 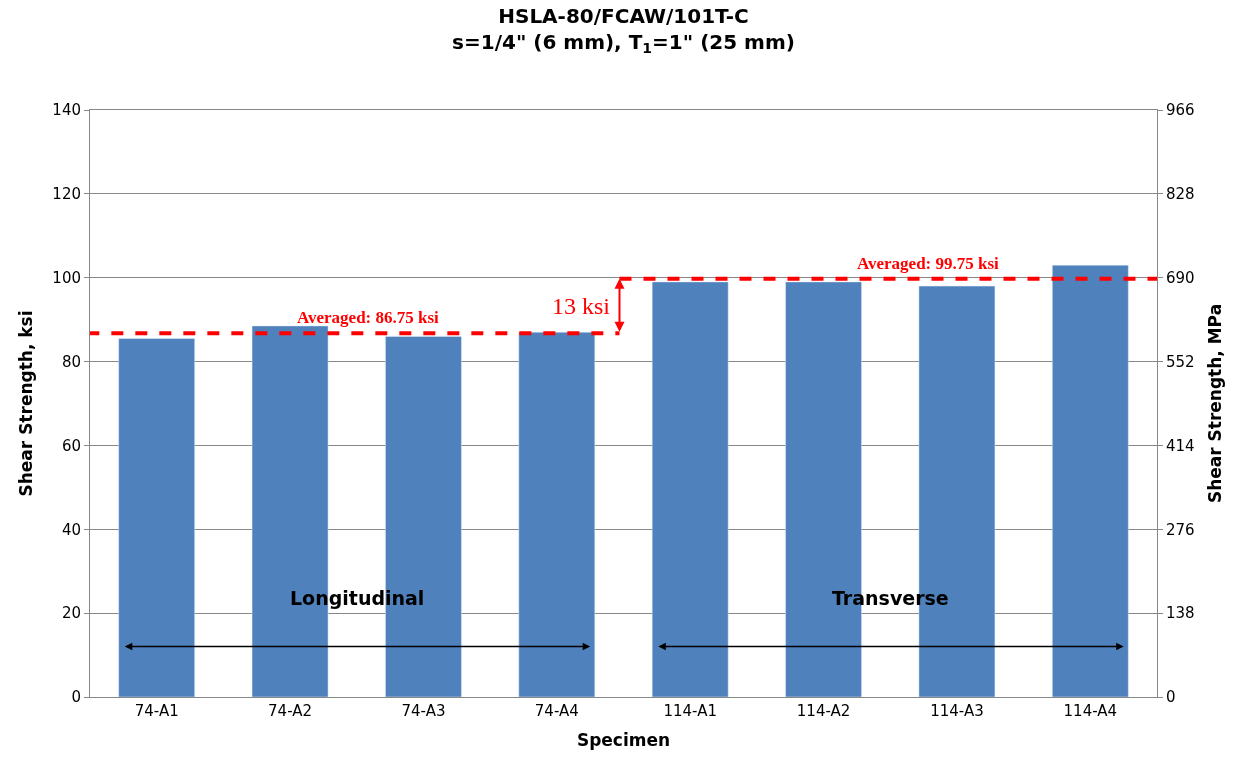 What do you see at coordinates (25, 403) in the screenshot?
I see `y-axis-title: Shear Strength, ksi` at bounding box center [25, 403].